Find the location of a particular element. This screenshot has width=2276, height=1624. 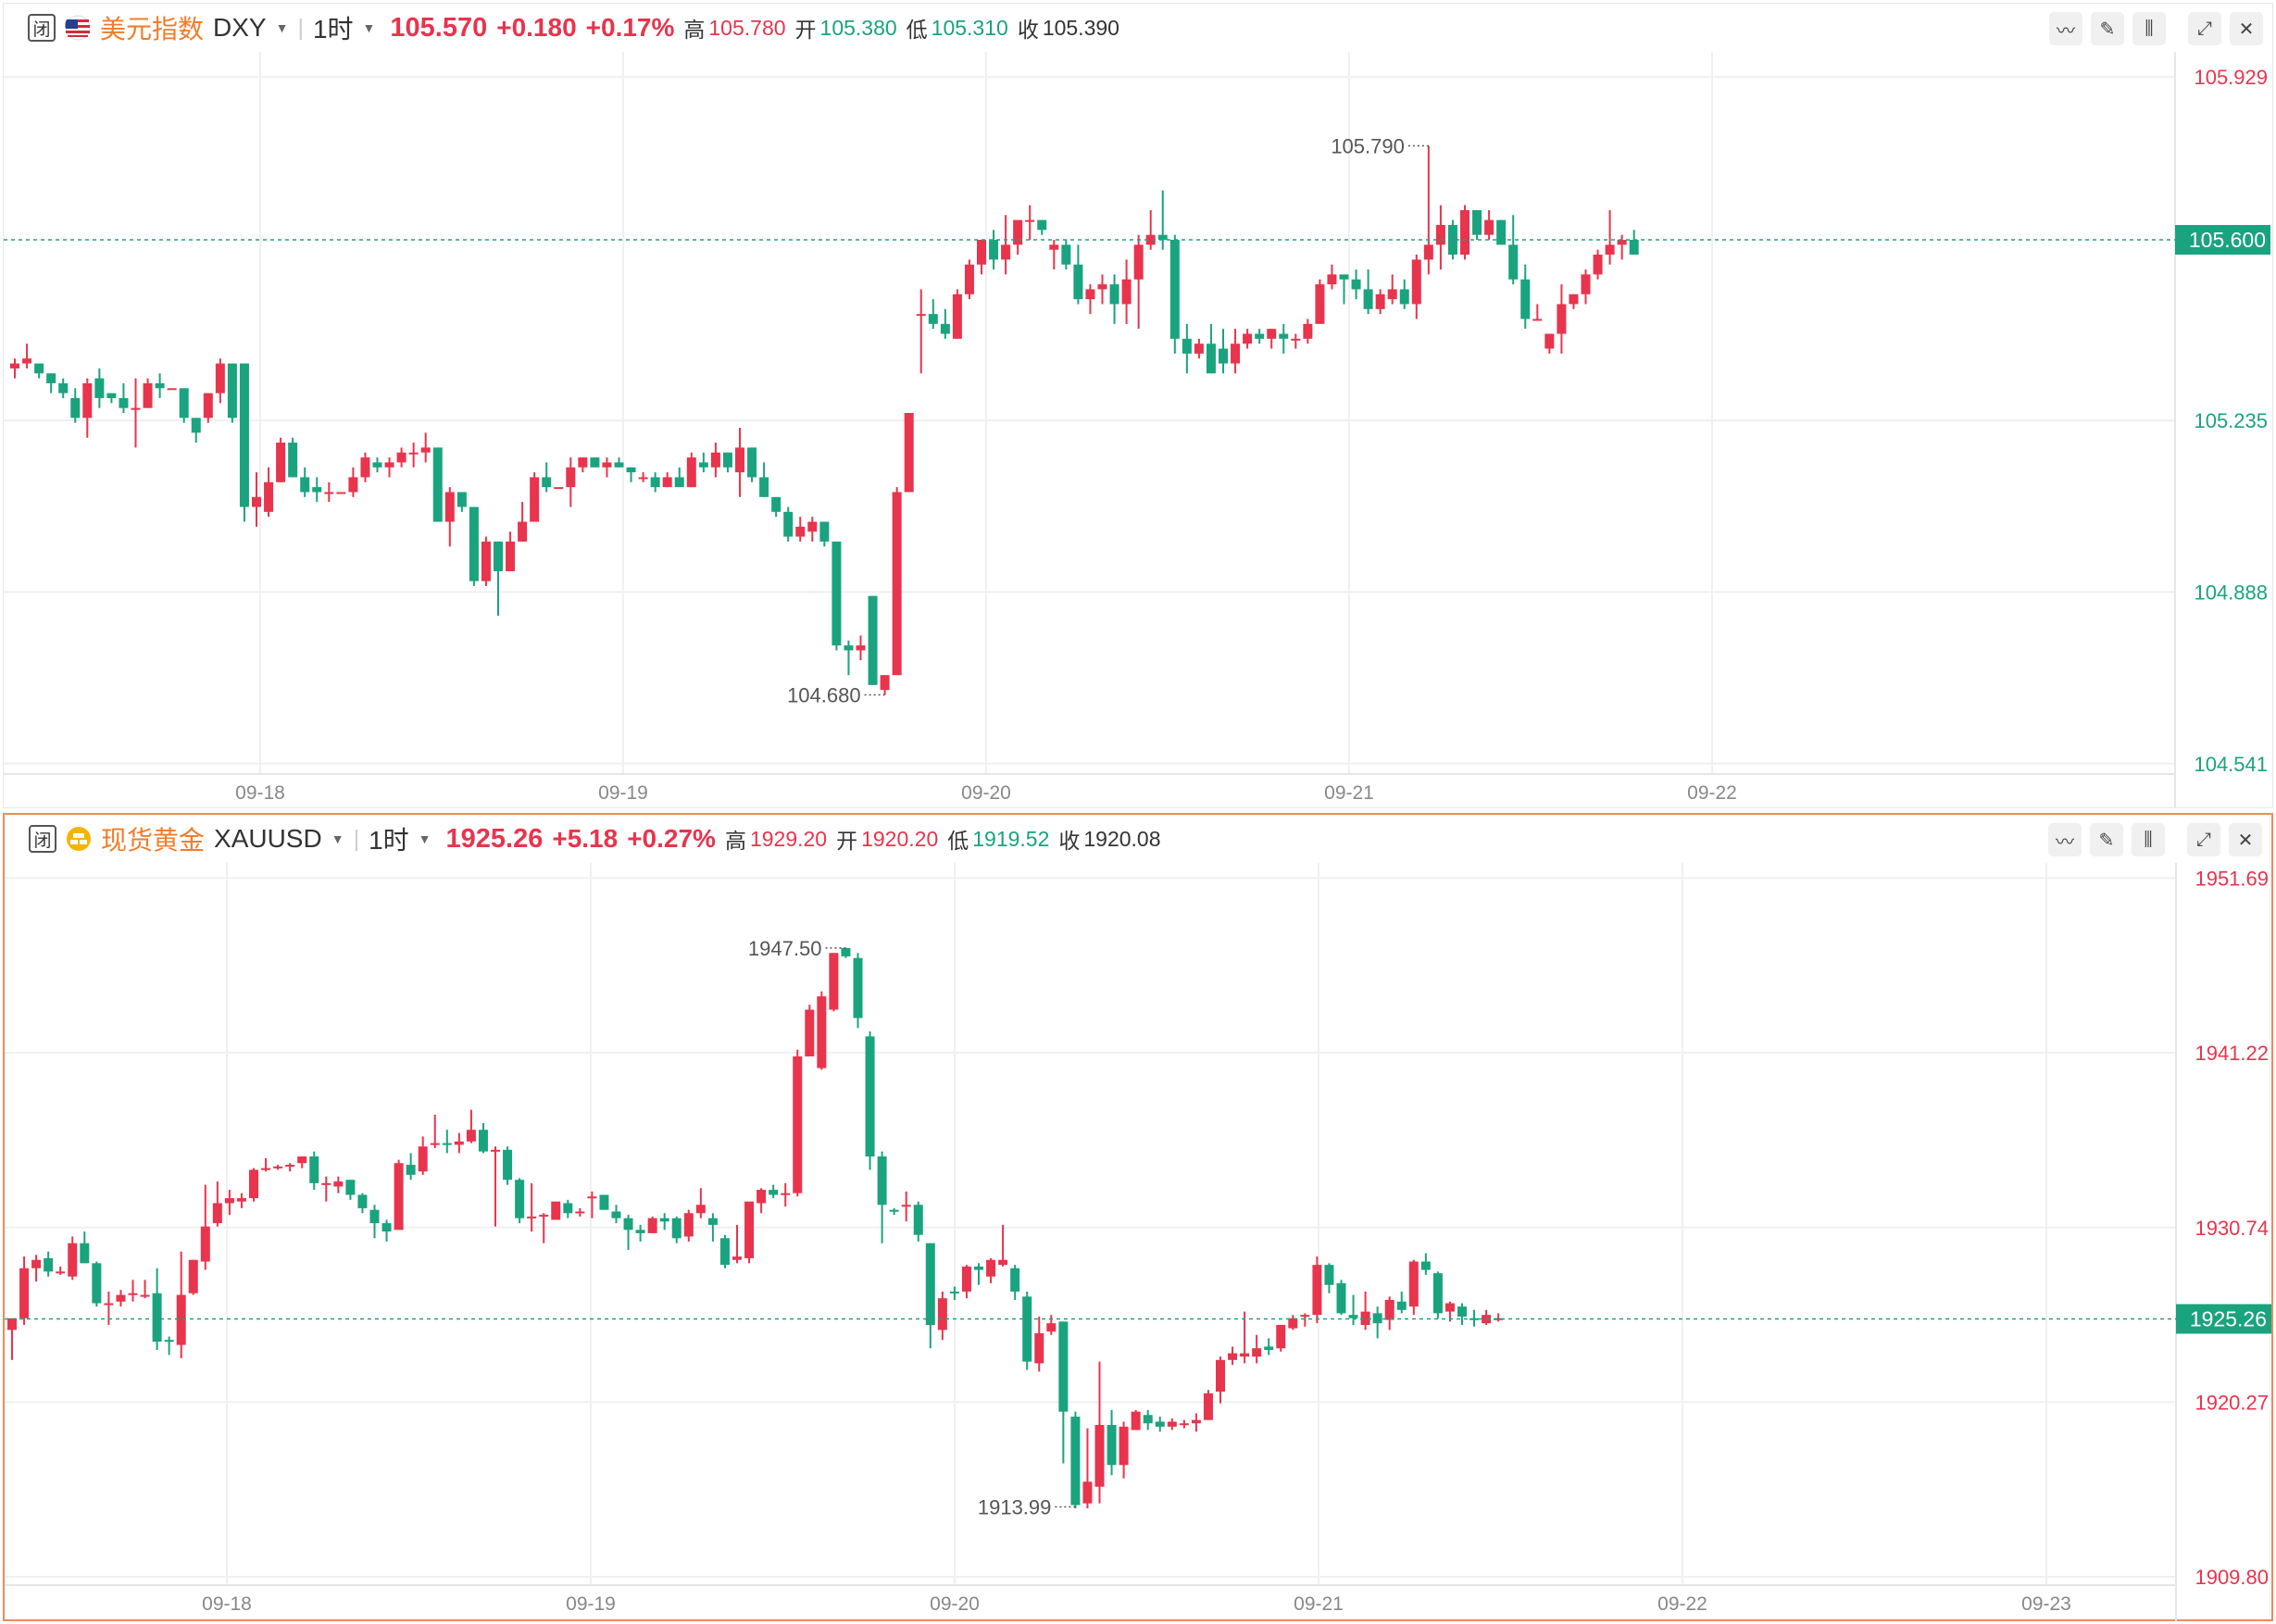

extreme-value-label: 1947.50 is located at coordinates (785, 948).